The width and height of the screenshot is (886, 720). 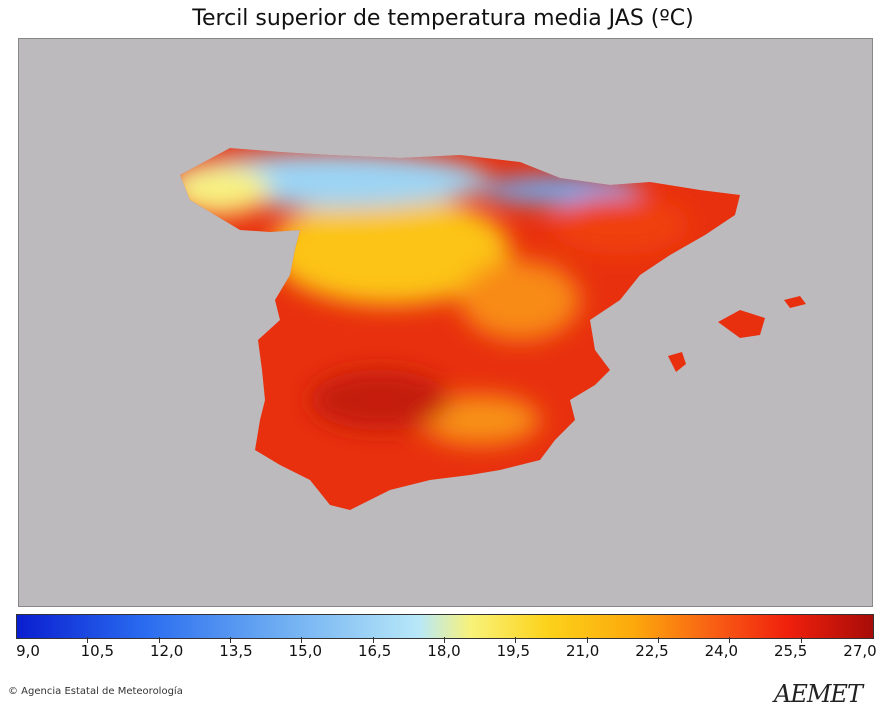 I want to click on tick-label: 12,0, so click(x=166, y=651).